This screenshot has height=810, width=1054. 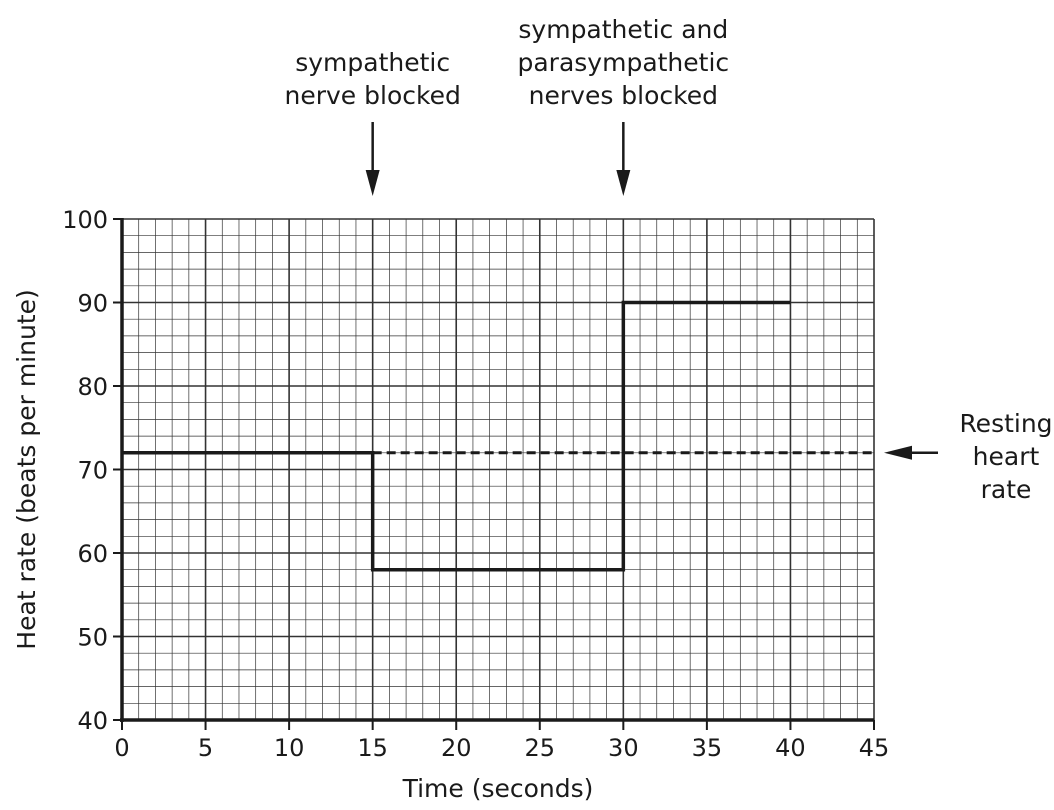 I want to click on x-tick-label: 35, so click(x=707, y=748).